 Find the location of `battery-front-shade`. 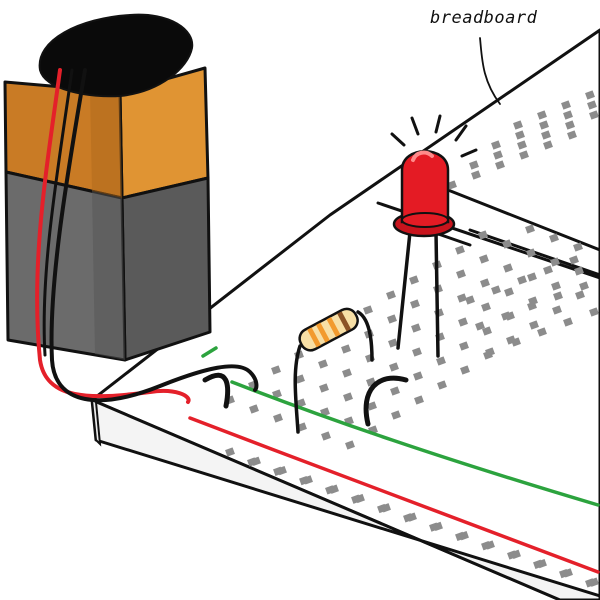

battery-front-shade is located at coordinates (106, 144).